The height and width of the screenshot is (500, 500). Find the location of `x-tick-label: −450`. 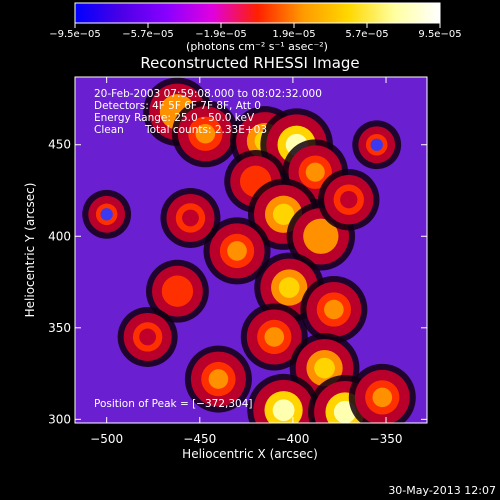

x-tick-label: −450 is located at coordinates (199, 439).